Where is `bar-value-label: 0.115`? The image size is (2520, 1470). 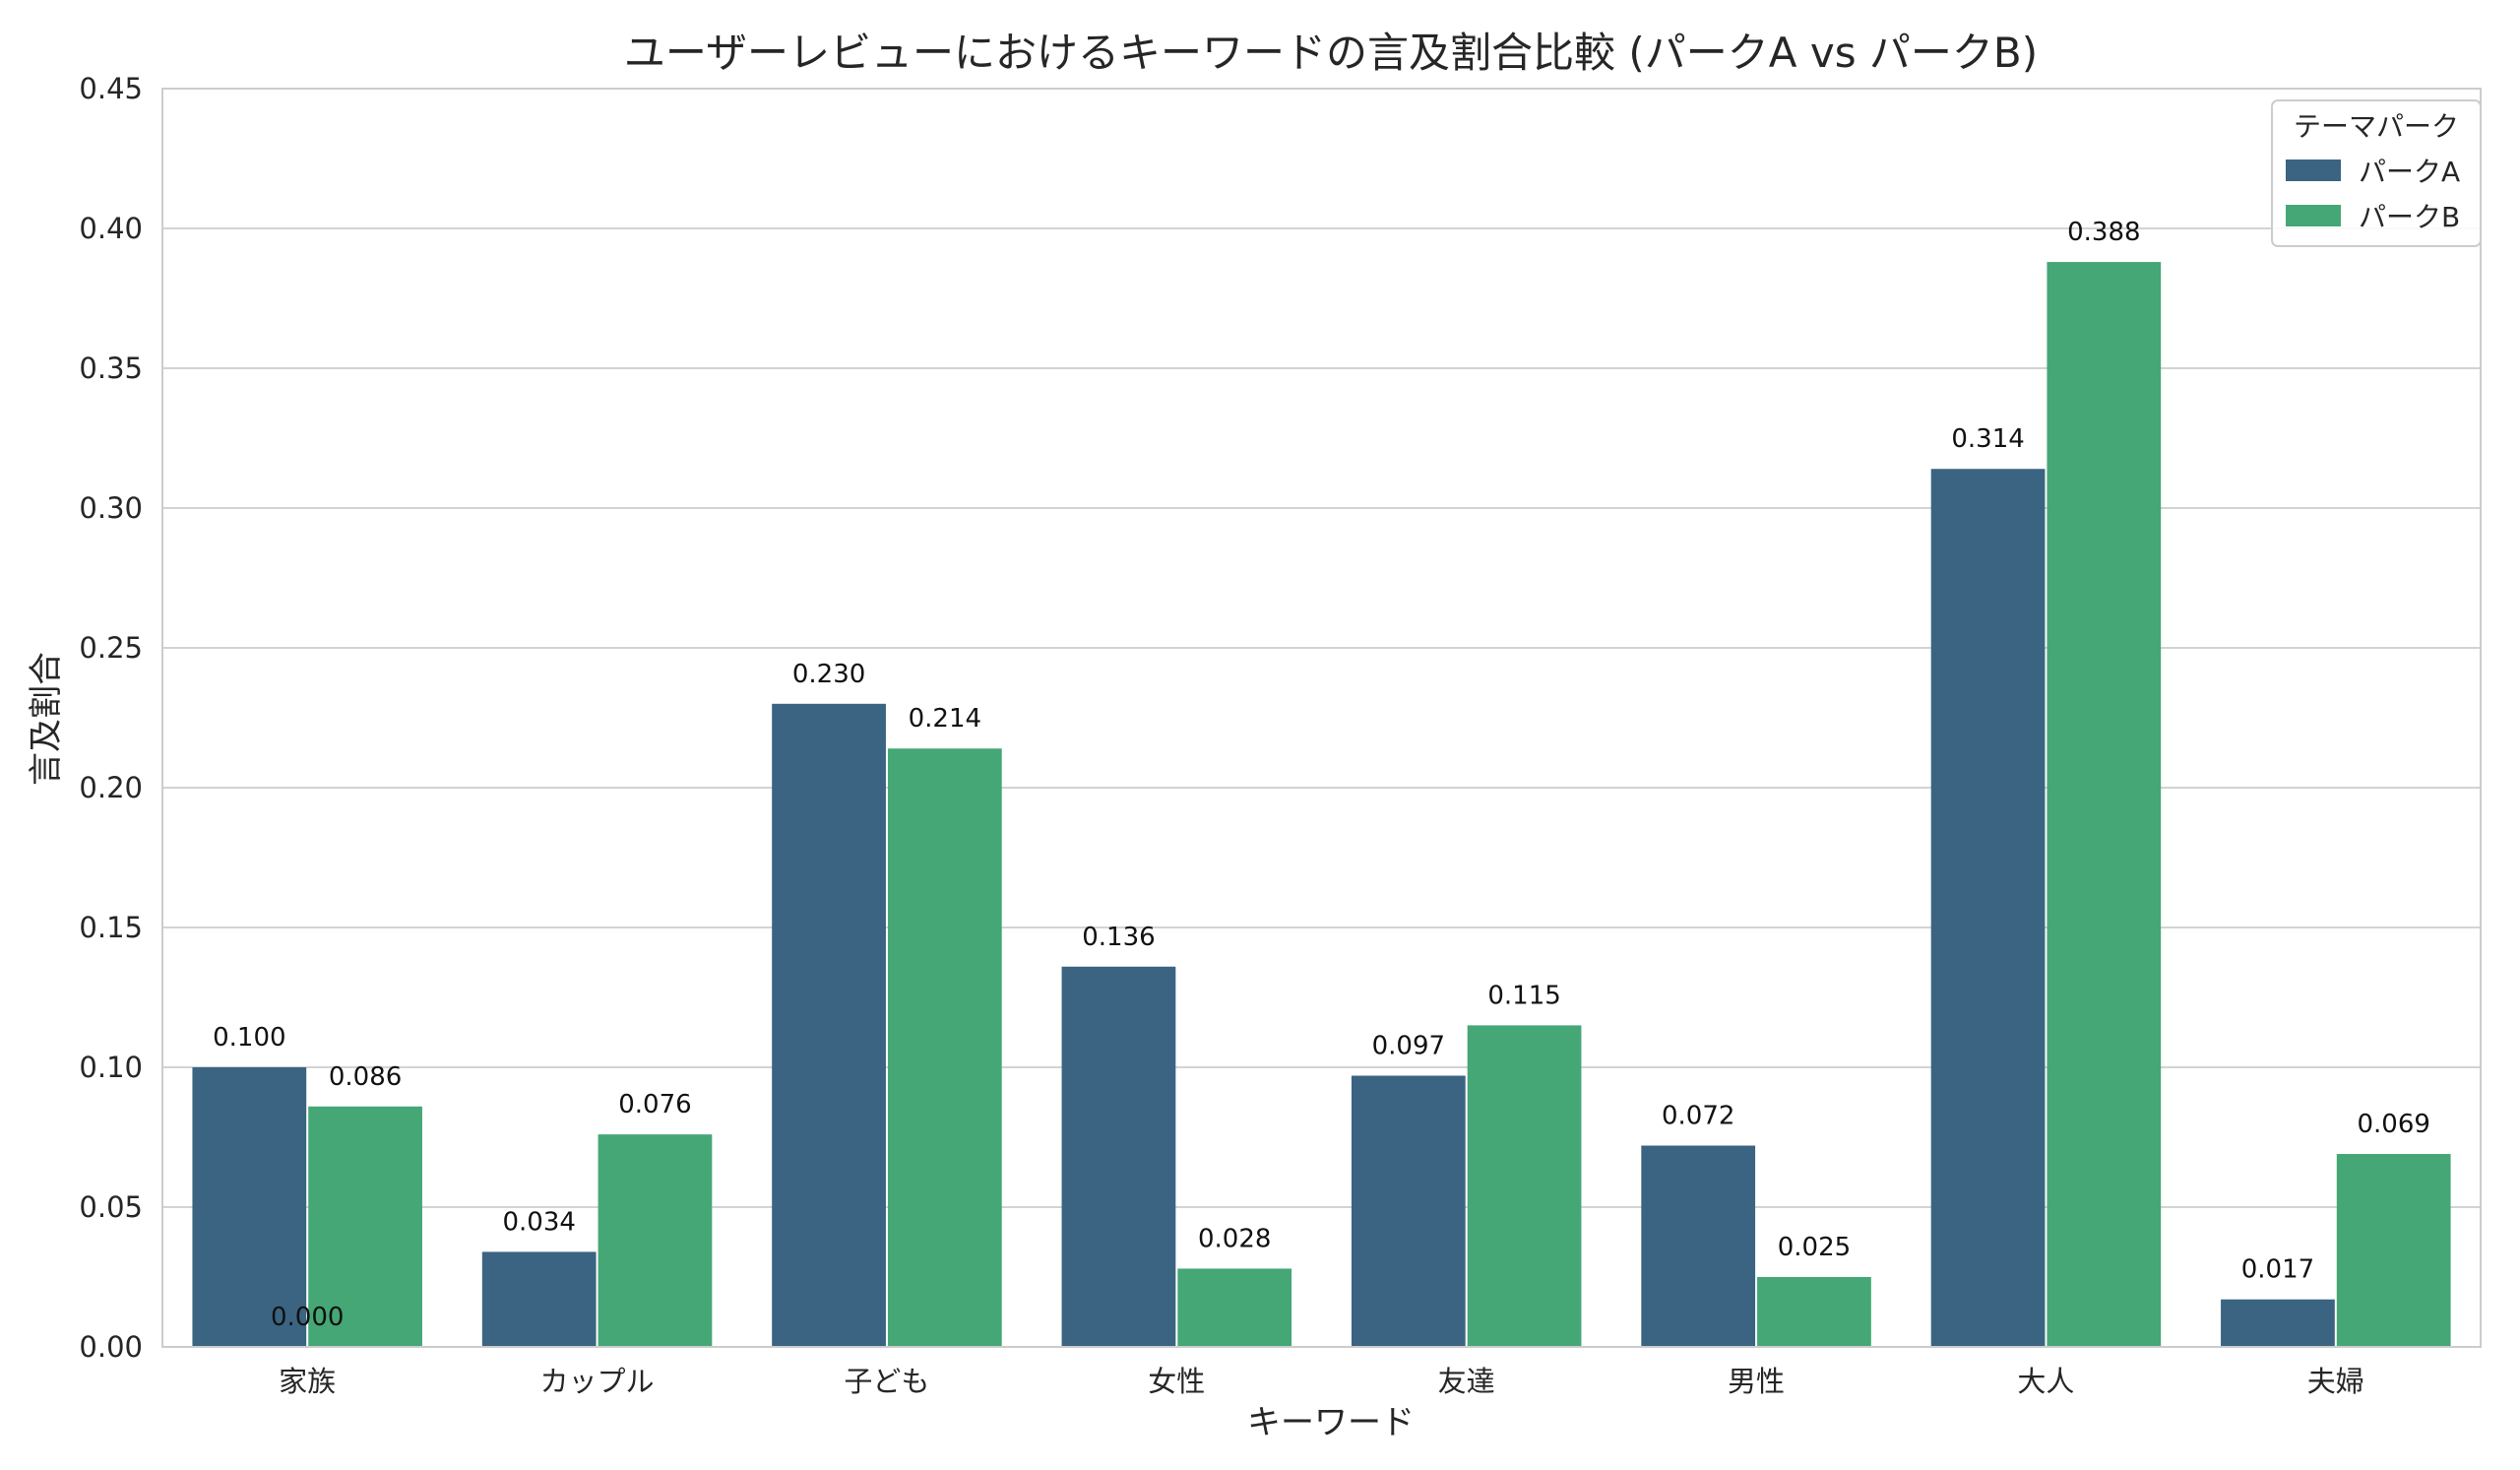
bar-value-label: 0.115 is located at coordinates (1523, 995).